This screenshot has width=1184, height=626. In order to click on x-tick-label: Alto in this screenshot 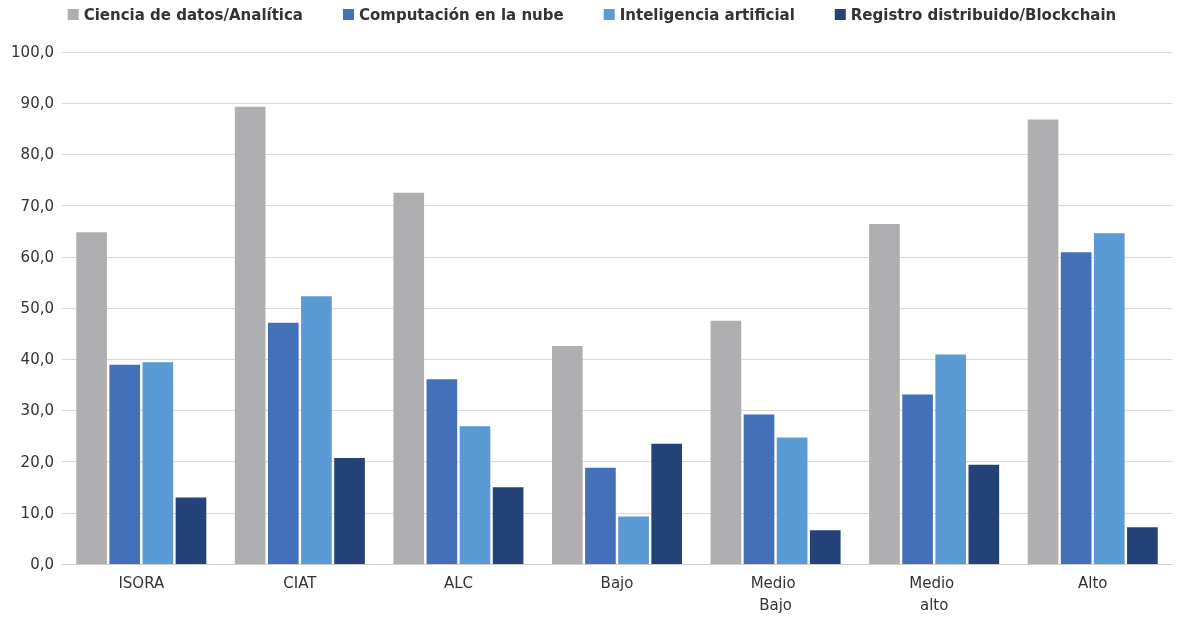, I will do `click(1092, 583)`.